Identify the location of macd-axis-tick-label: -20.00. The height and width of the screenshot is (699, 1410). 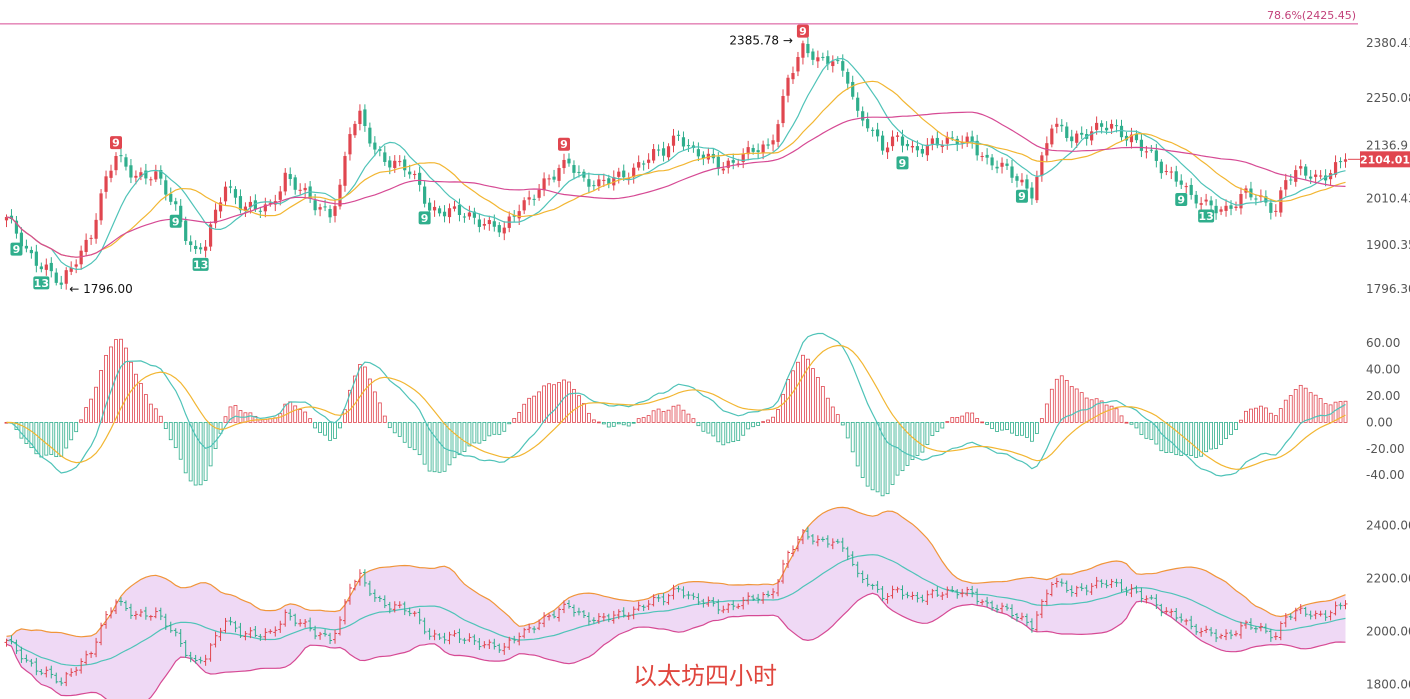
(1385, 449).